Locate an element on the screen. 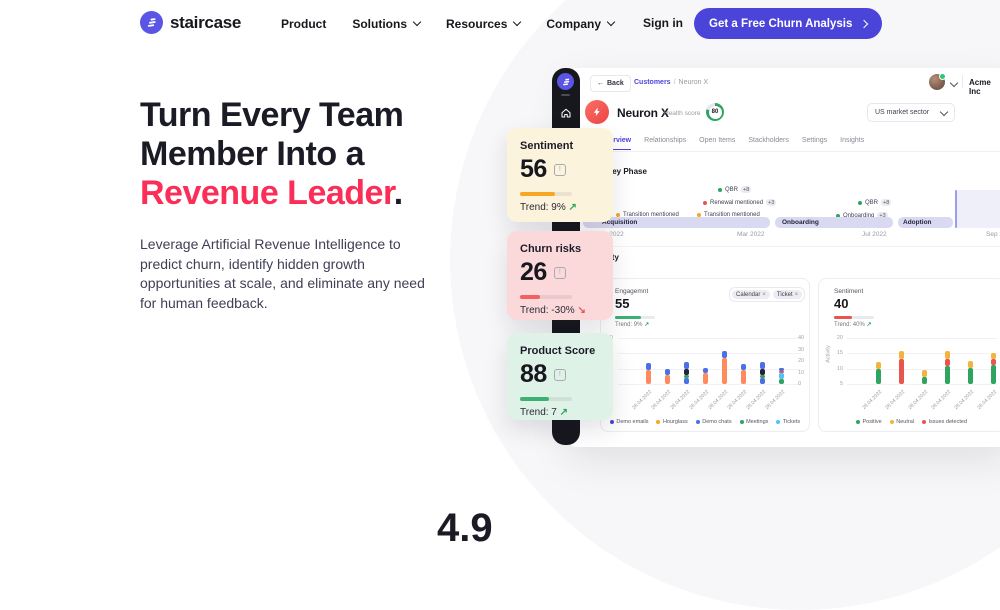 The image size is (1000, 610). user-avatar is located at coordinates (937, 81).